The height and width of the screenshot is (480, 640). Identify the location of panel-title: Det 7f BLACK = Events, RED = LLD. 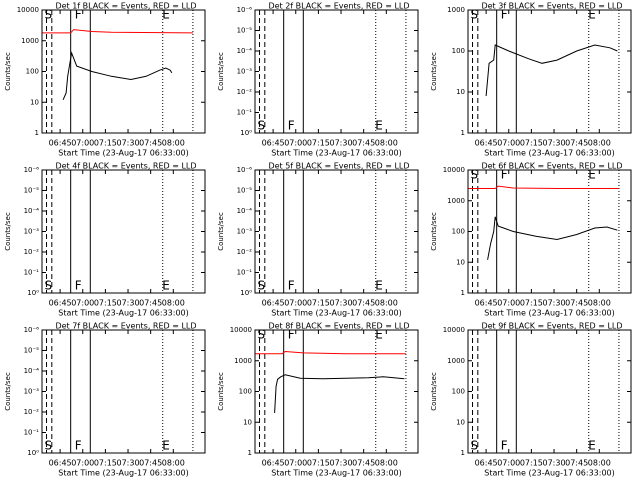
(125, 326).